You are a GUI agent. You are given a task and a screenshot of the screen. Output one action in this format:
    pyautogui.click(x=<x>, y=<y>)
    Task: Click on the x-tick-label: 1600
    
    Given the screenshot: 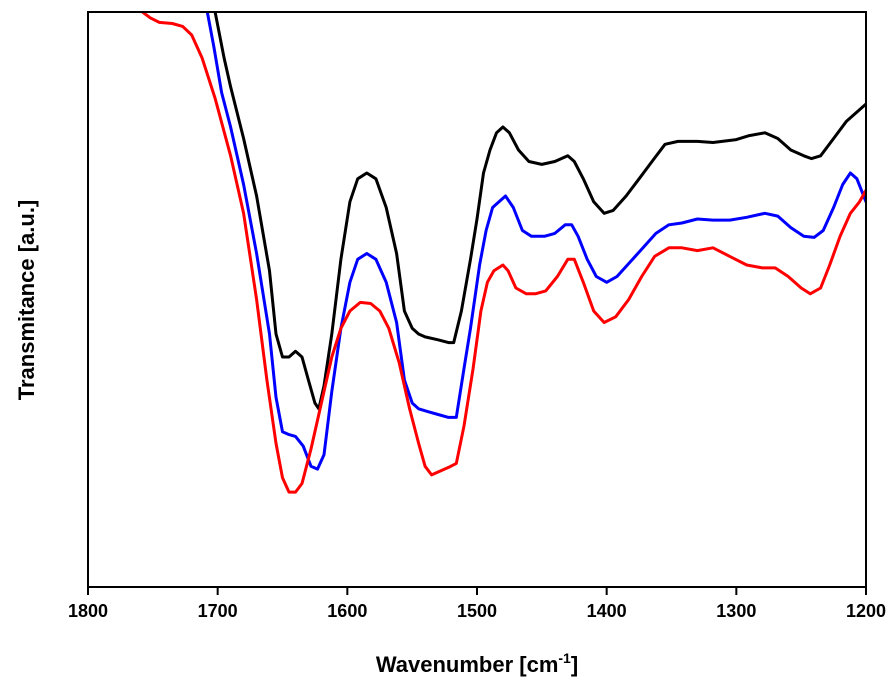 What is the action you would take?
    pyautogui.click(x=347, y=611)
    